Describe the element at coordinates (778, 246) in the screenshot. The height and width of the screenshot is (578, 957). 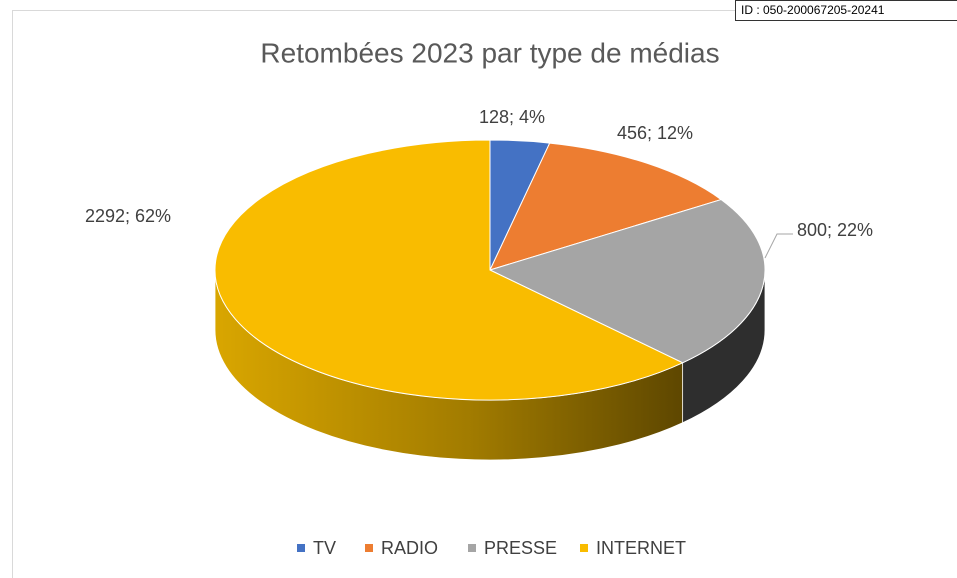
I see `leader-line` at that location.